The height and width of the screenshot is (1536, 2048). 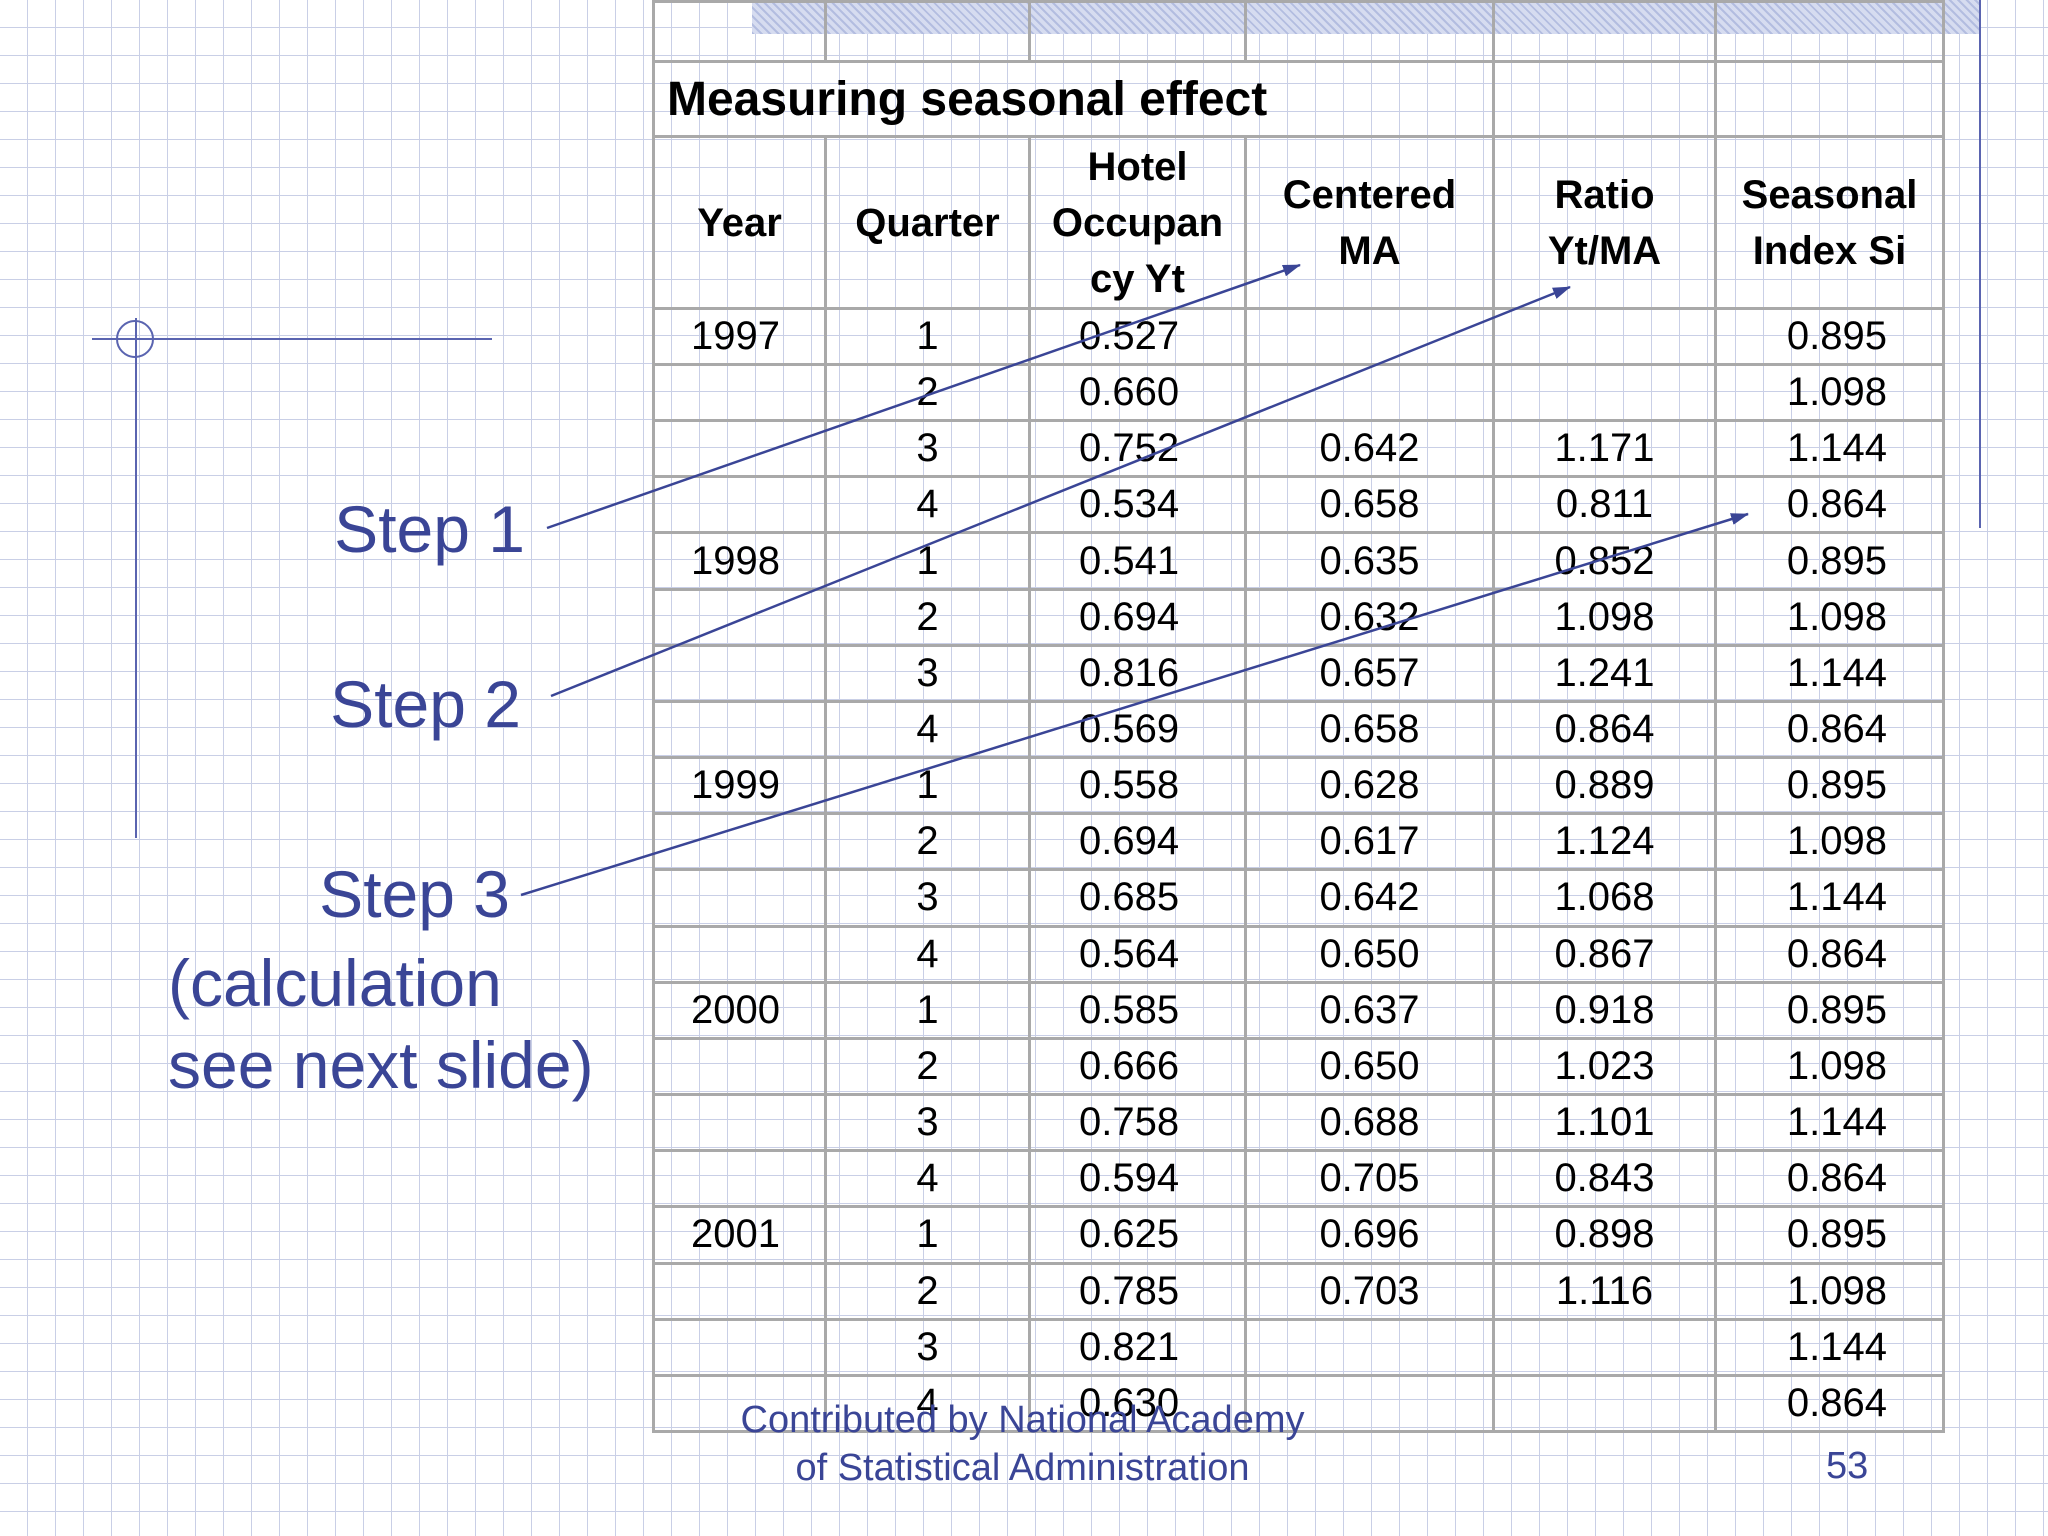 What do you see at coordinates (1604, 561) in the screenshot?
I see `cell-ratio: 0.852` at bounding box center [1604, 561].